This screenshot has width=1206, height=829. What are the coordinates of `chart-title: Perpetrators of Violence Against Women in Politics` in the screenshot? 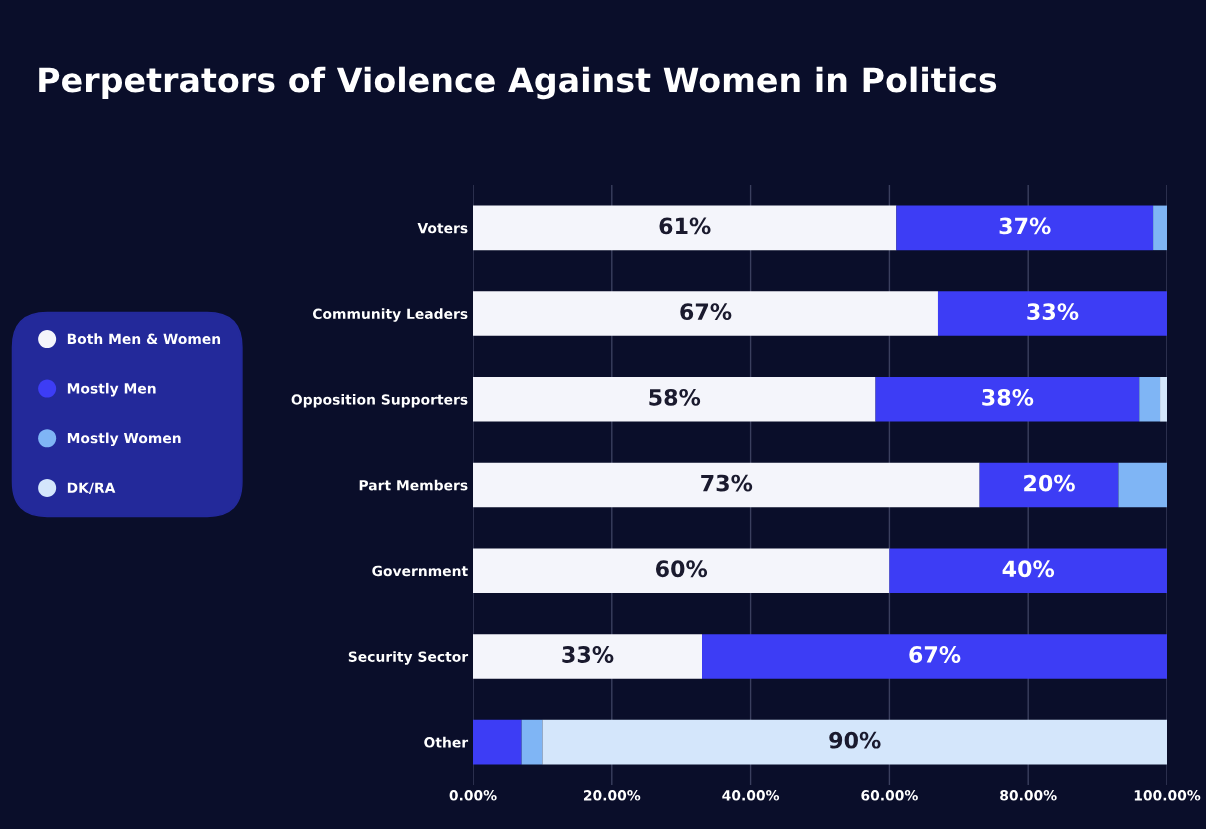 It's located at (518, 83).